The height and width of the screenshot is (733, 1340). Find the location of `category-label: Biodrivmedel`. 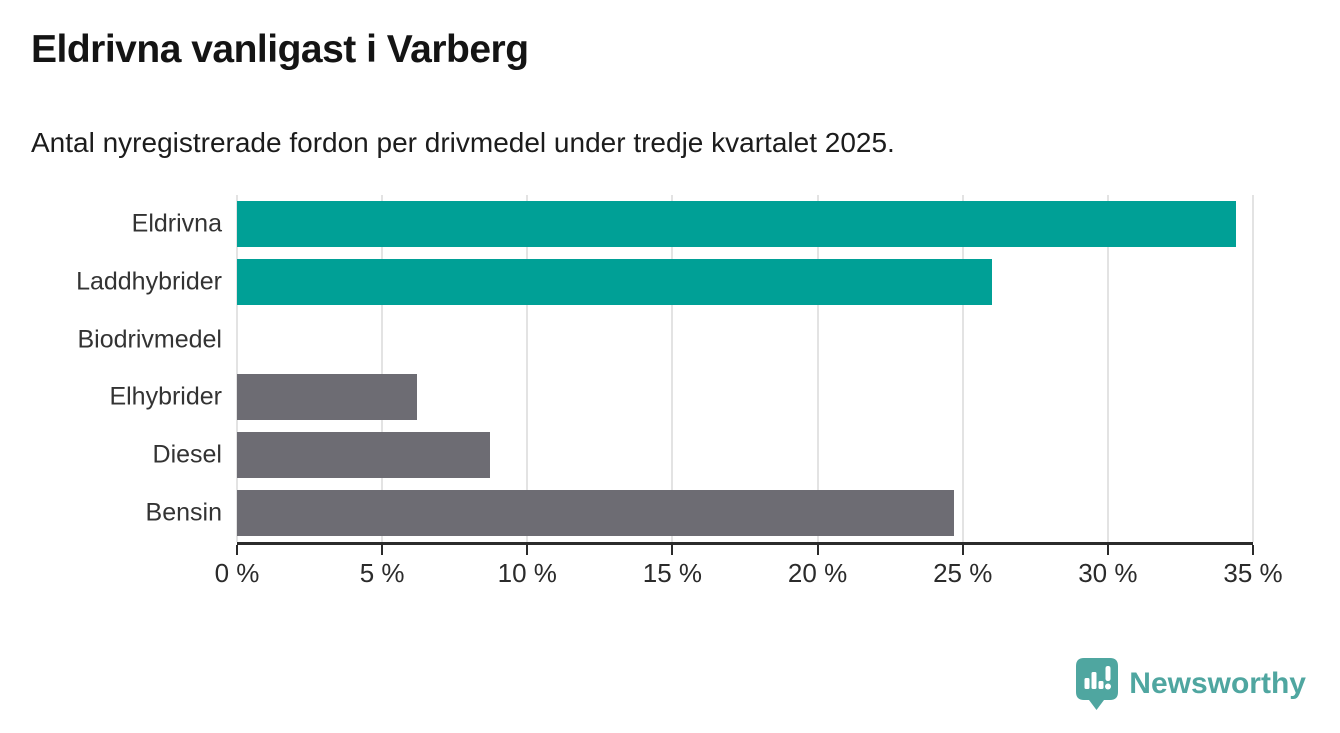

category-label: Biodrivmedel is located at coordinates (149, 339).